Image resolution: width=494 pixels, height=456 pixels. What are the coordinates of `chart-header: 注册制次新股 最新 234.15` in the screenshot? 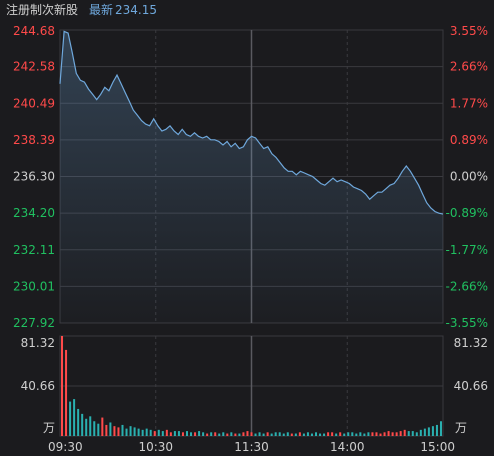 It's located at (81, 9).